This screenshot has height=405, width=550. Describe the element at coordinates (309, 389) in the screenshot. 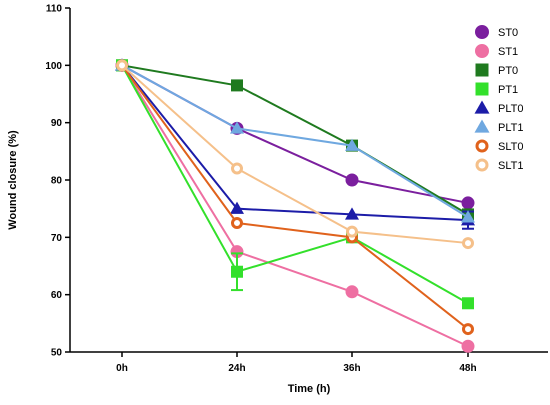

I see `x-axis-title: Time (h)` at that location.